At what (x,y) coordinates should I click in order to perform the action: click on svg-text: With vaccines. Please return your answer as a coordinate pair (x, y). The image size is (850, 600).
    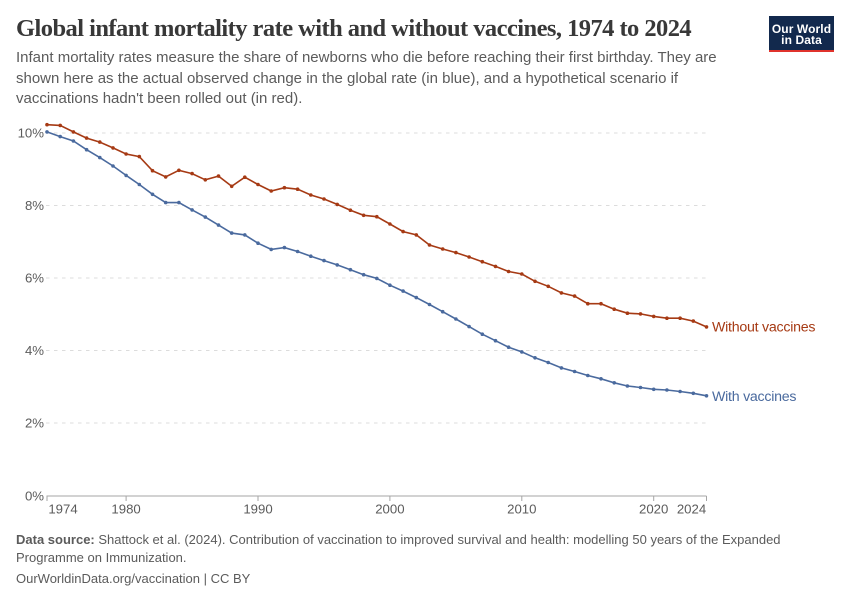
    Looking at the image, I should click on (754, 397).